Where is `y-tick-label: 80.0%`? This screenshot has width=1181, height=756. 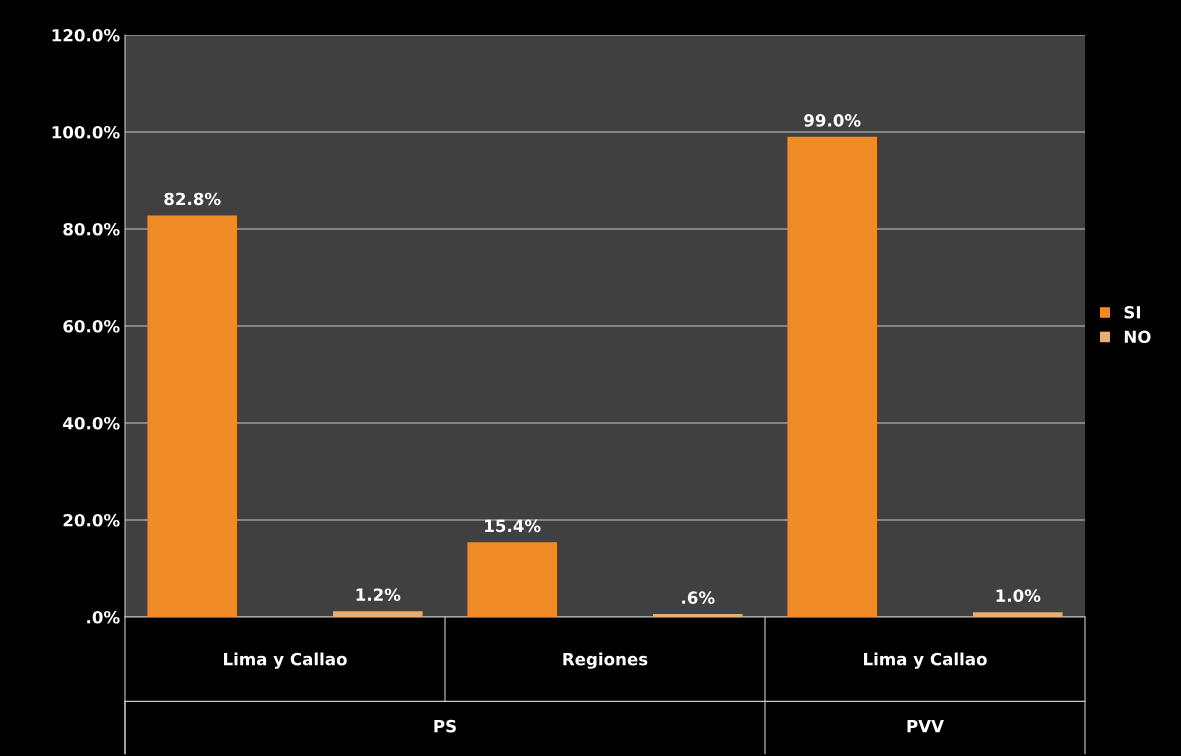
y-tick-label: 80.0% is located at coordinates (91, 229).